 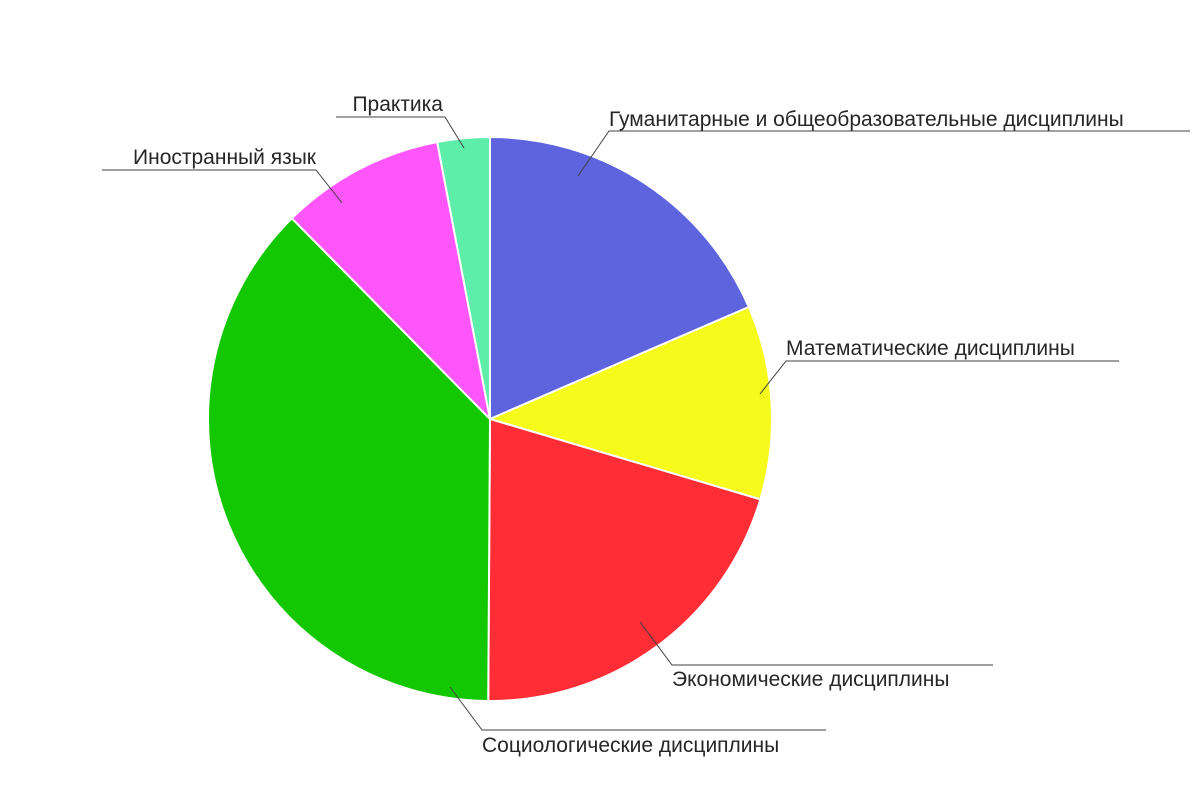 What do you see at coordinates (463, 278) in the screenshot?
I see `pie-slice-practice` at bounding box center [463, 278].